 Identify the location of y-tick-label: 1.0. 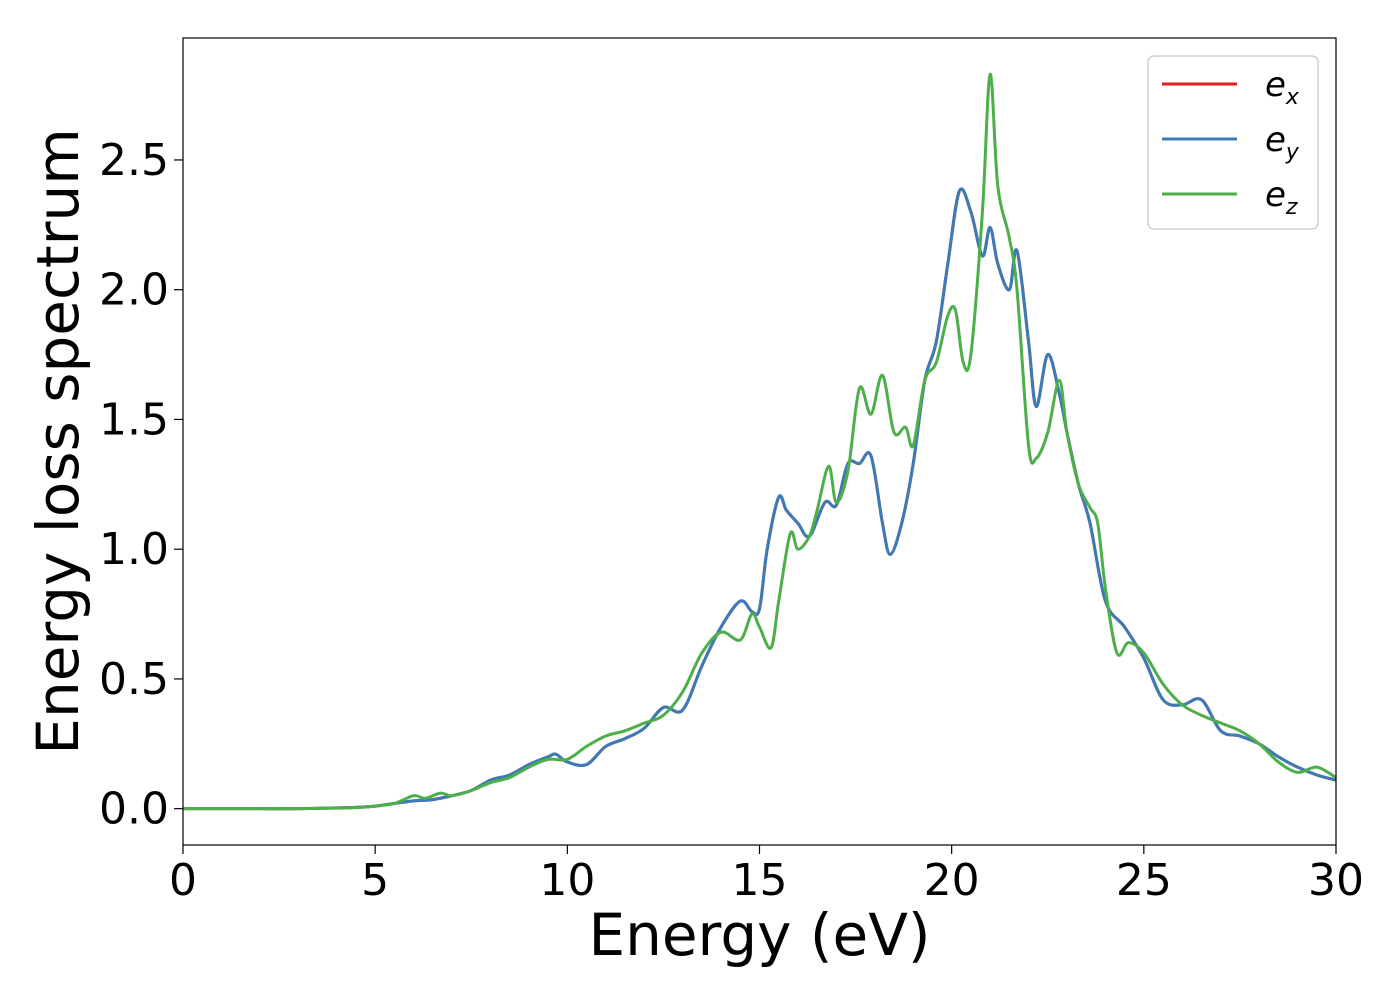
(134, 549).